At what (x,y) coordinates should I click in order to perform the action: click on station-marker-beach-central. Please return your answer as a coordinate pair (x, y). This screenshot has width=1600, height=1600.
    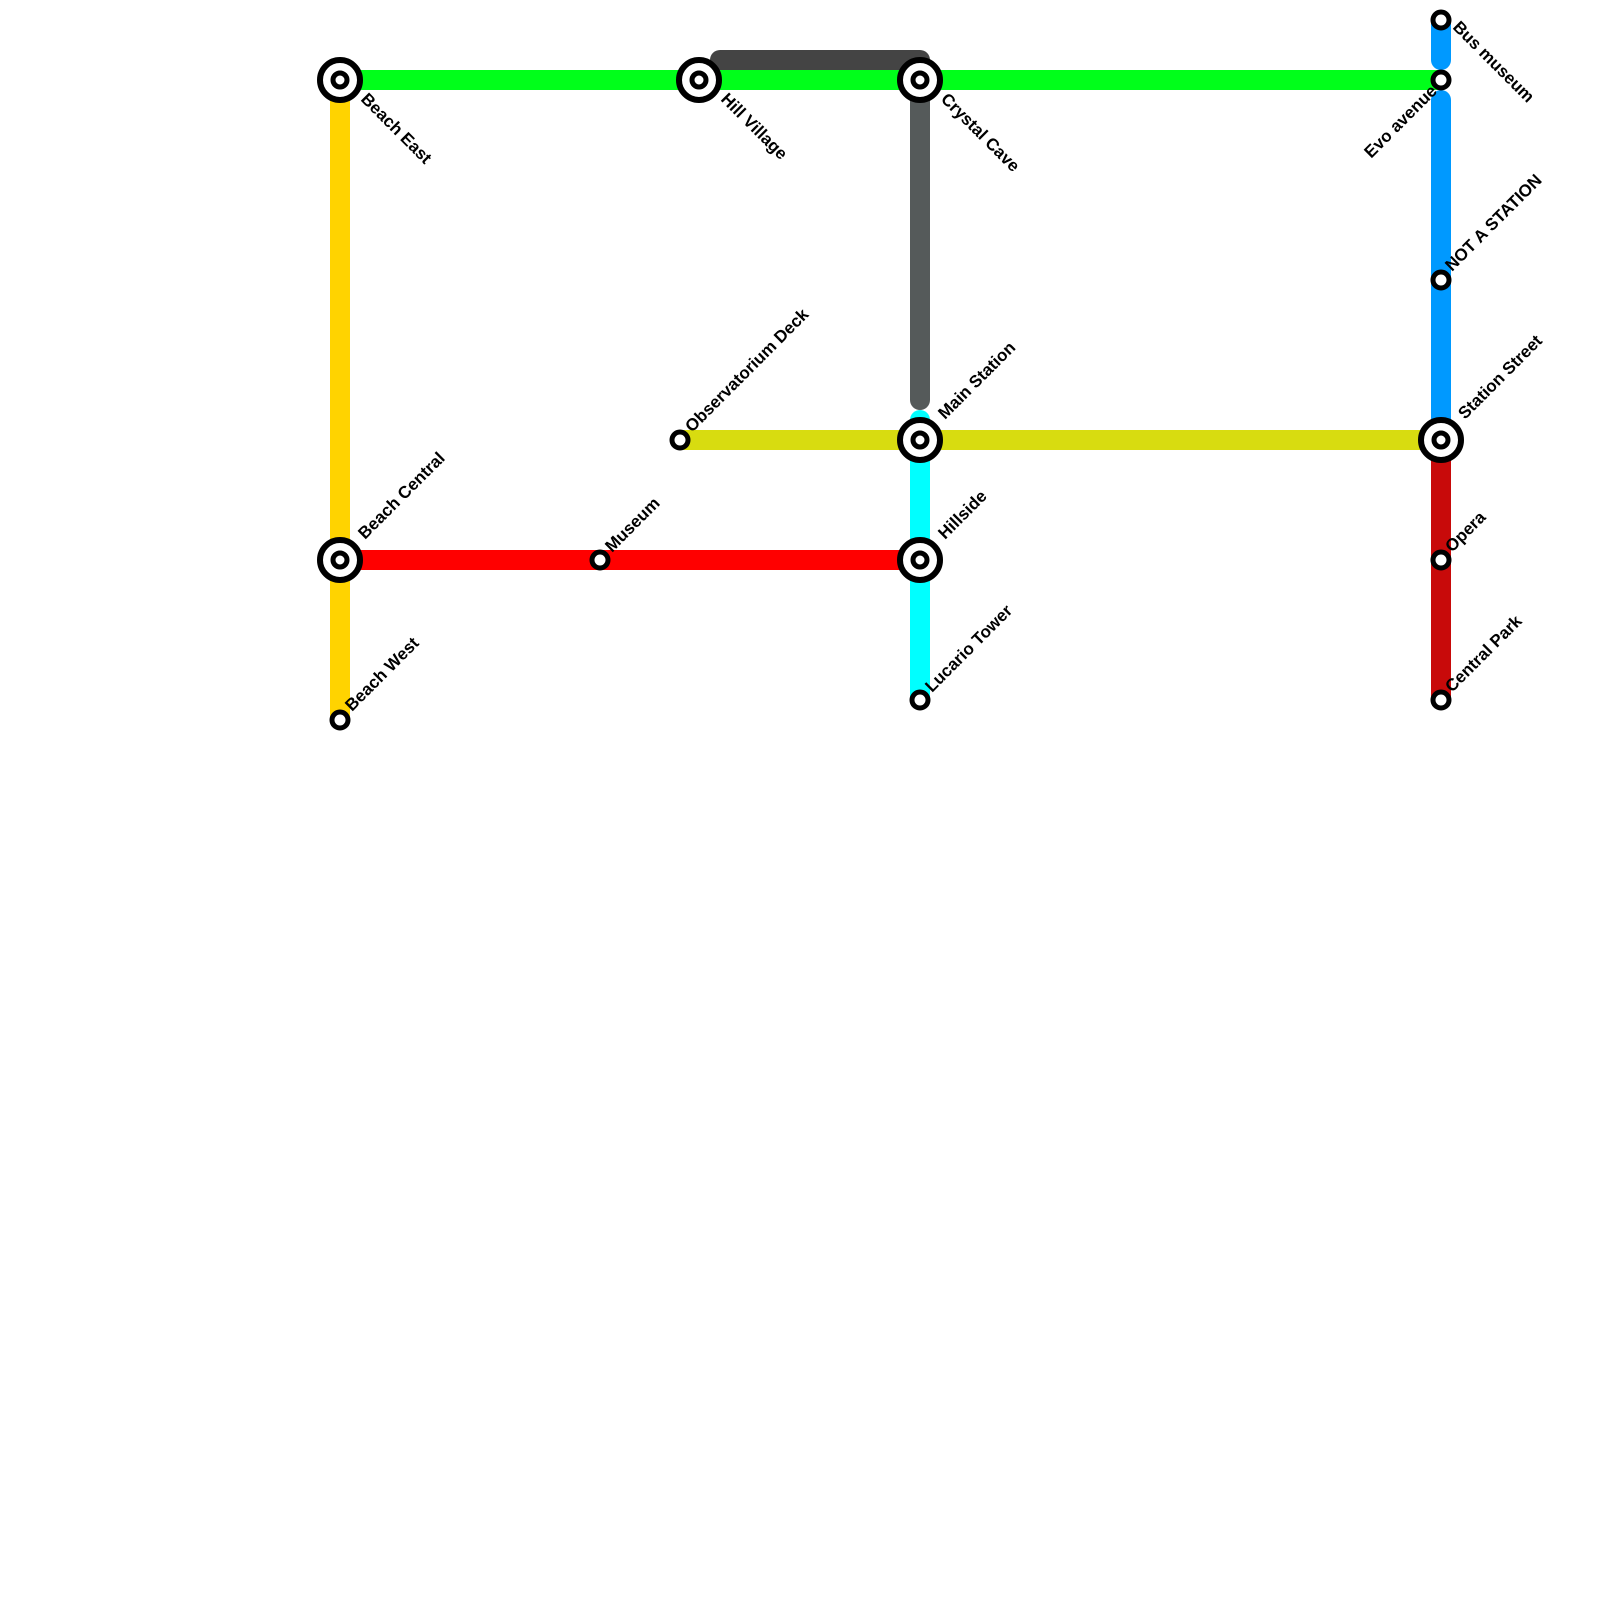
    Looking at the image, I should click on (340, 560).